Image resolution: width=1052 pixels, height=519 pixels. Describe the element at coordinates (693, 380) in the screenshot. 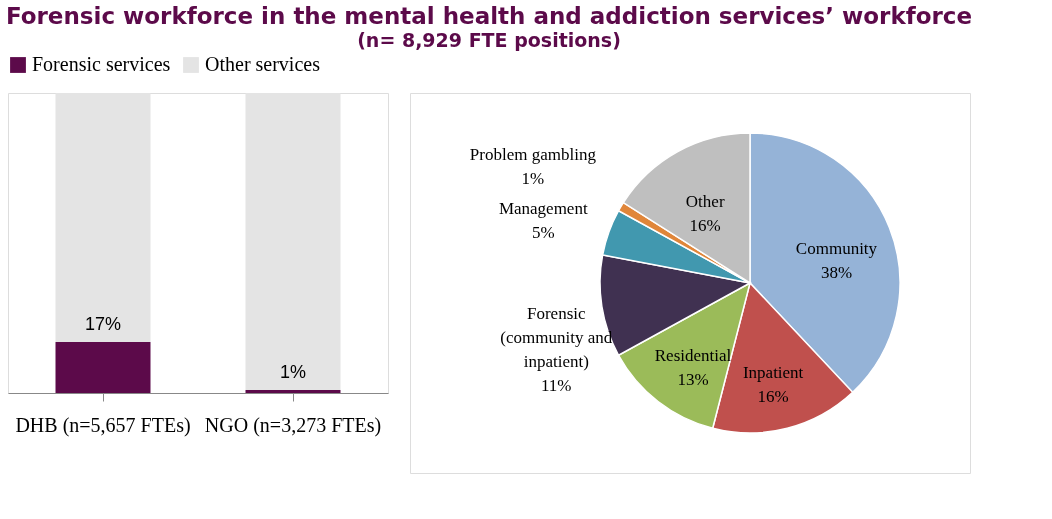

I see `data-label: 13%` at that location.